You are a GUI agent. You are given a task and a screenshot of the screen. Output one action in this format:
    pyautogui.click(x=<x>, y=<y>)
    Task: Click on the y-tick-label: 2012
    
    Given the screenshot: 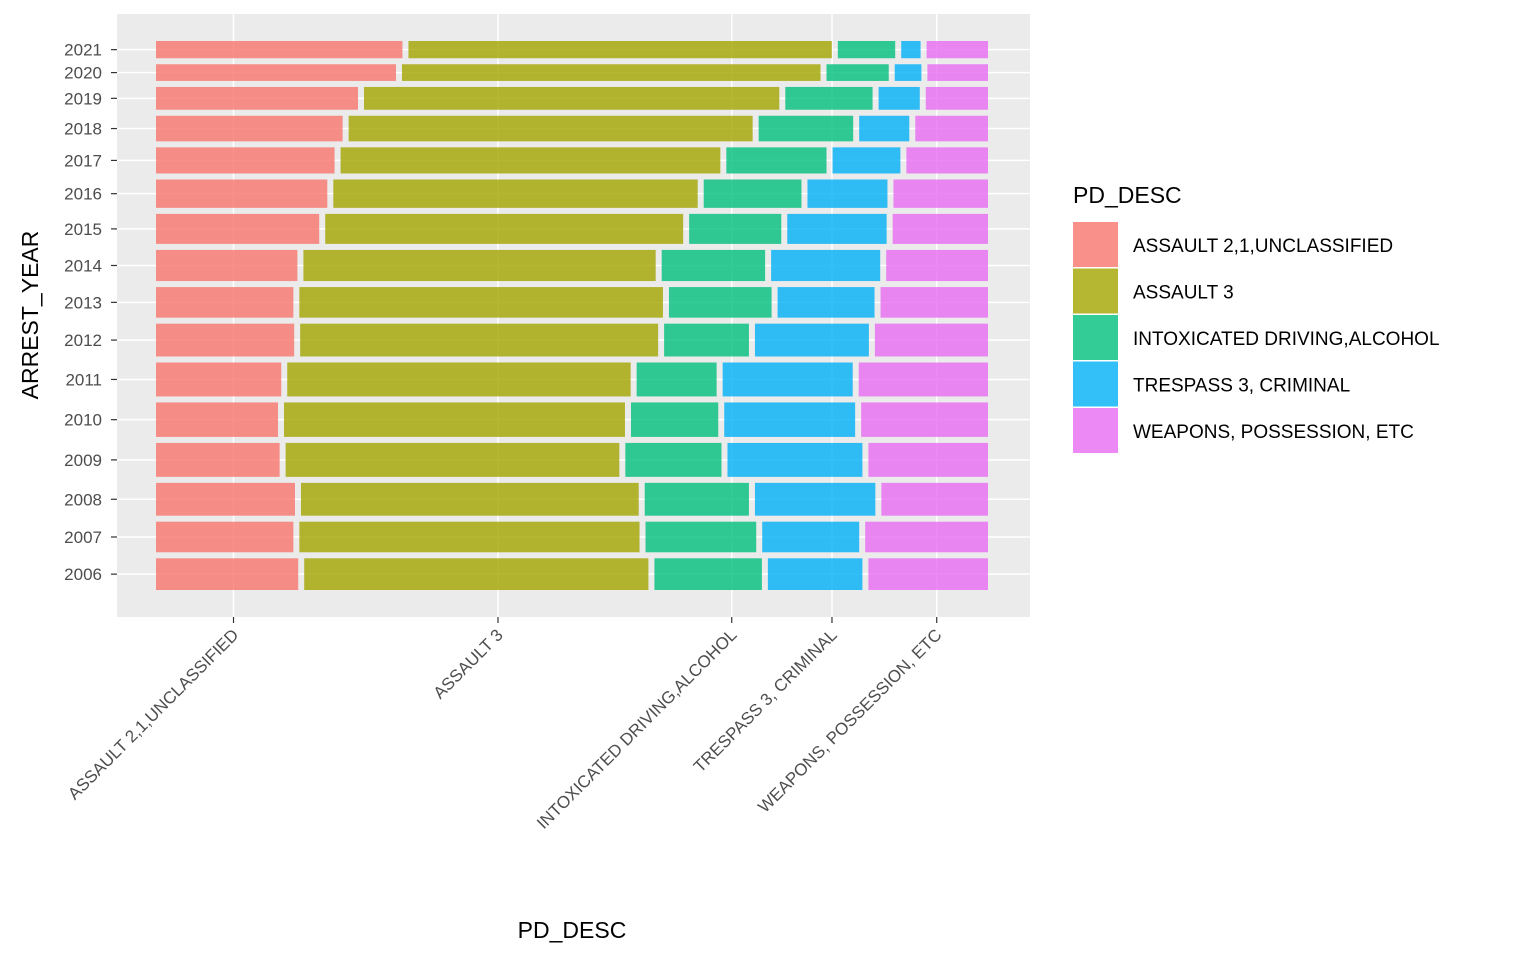 What is the action you would take?
    pyautogui.click(x=83, y=340)
    